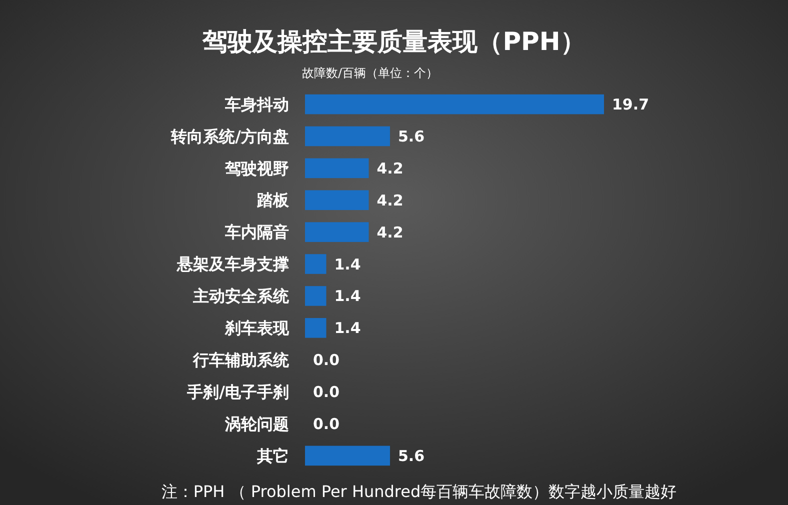  I want to click on chart-title: 驾驶及操控主要质量表现（PPH）, so click(394, 41).